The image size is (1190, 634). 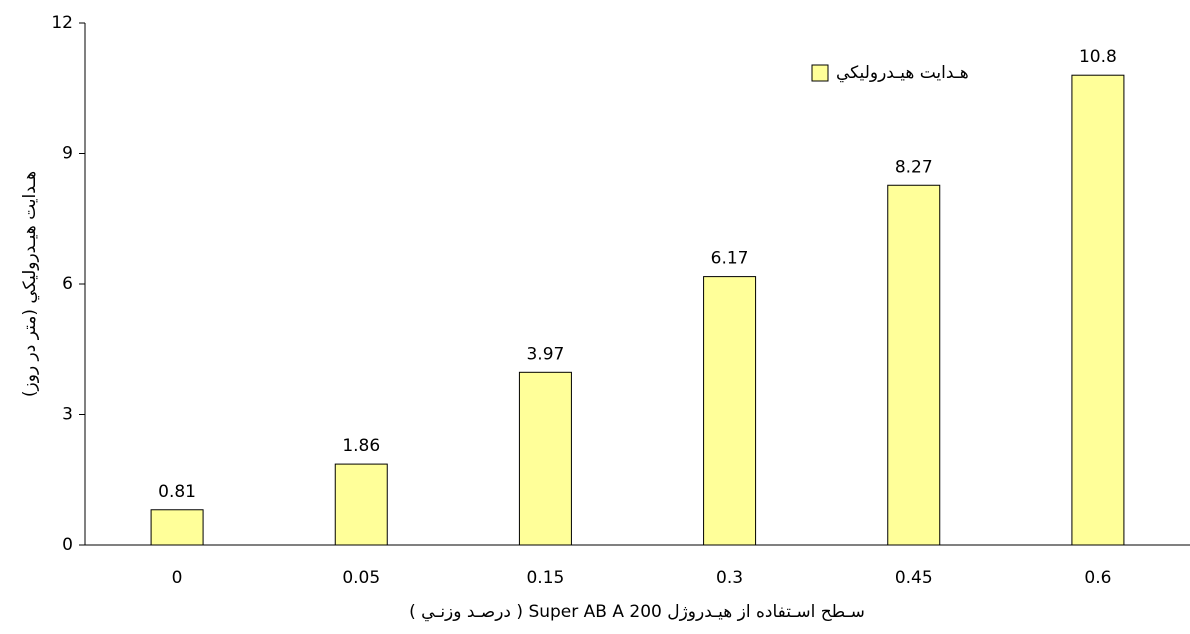 I want to click on x-tick-label: 0.05, so click(x=361, y=578).